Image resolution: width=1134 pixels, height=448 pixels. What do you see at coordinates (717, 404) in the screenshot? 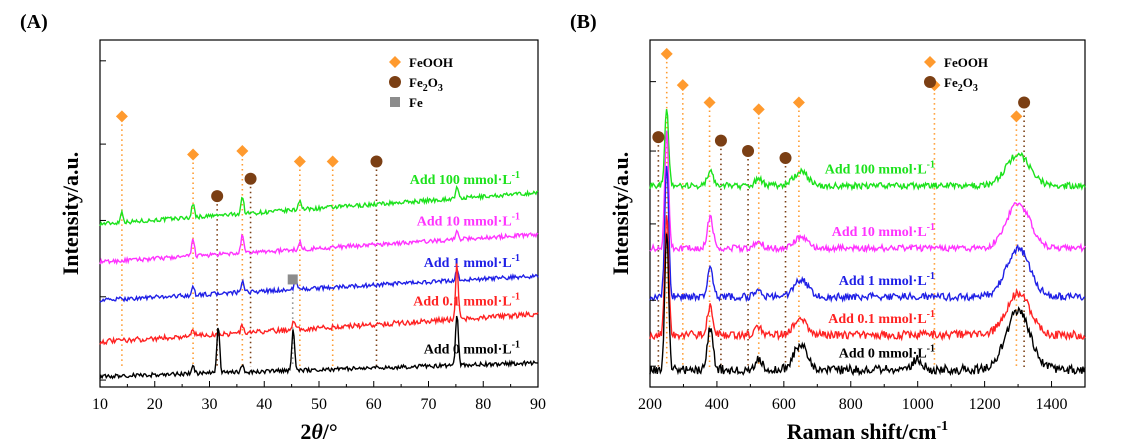
I see `x-tick-label-1: 400` at bounding box center [717, 404].